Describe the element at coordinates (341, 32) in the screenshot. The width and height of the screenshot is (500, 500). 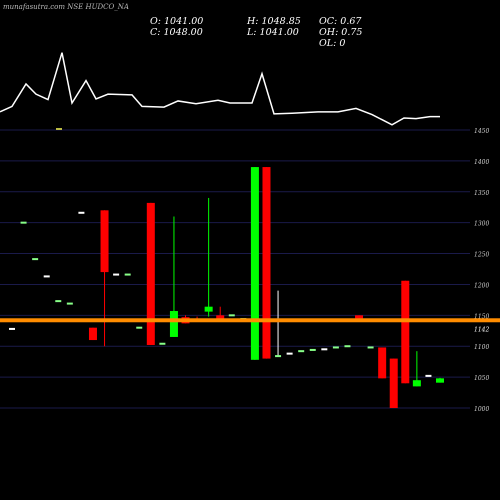
I see `oh-value: OH: 0.75` at that location.